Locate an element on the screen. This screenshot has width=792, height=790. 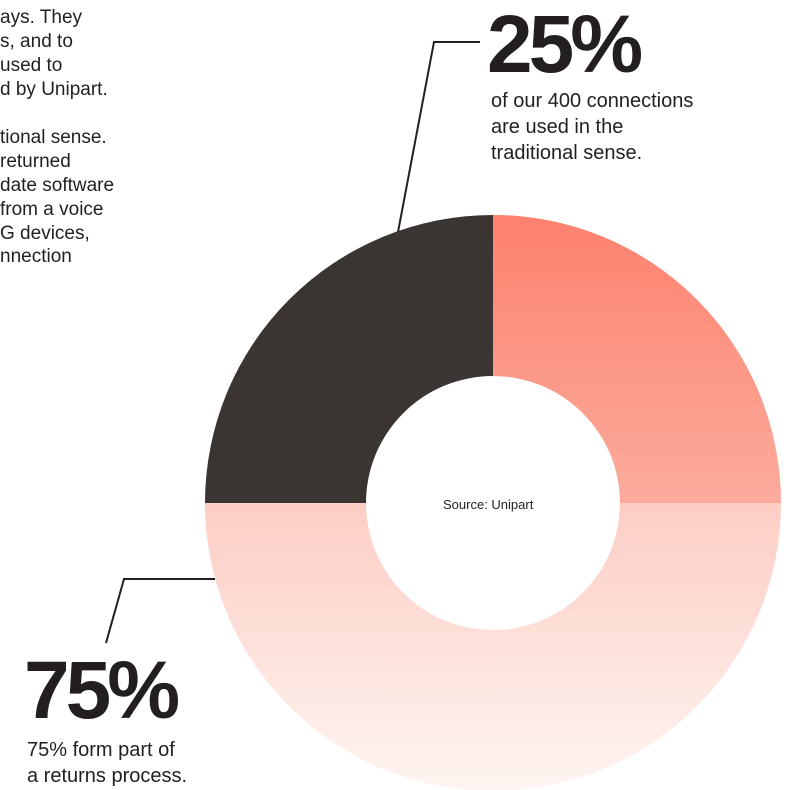
caption-line: traditional sense. is located at coordinates (567, 153).